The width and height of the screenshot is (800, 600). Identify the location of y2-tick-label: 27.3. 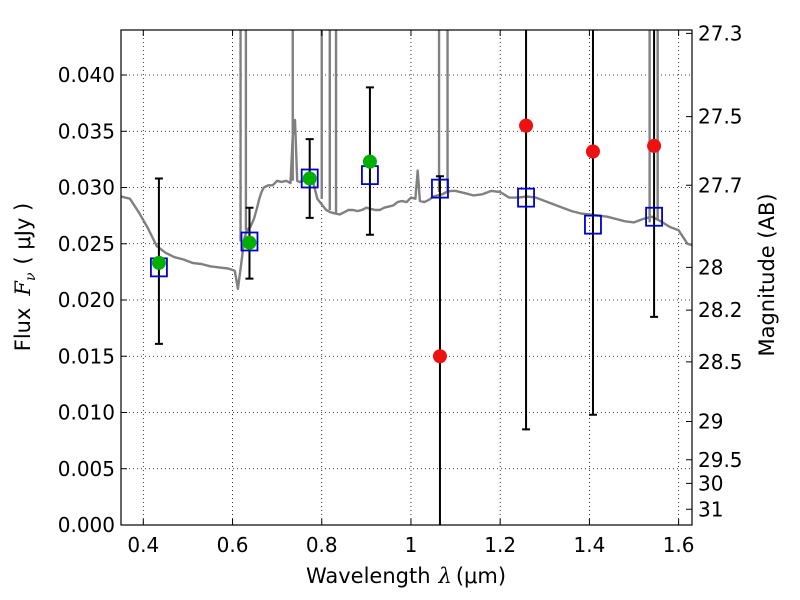
(720, 33).